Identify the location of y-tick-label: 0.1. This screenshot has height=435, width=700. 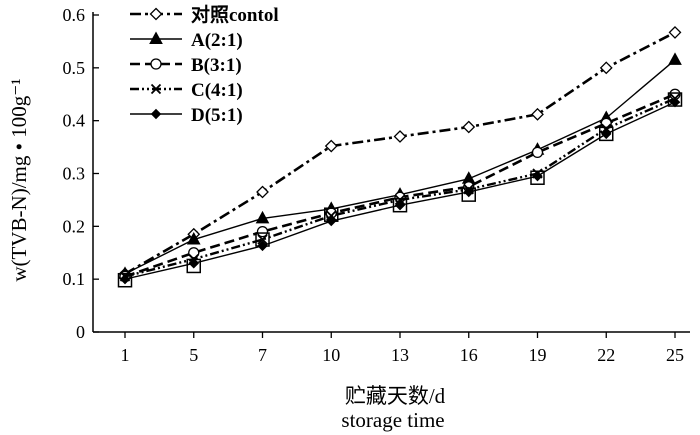
(74, 279).